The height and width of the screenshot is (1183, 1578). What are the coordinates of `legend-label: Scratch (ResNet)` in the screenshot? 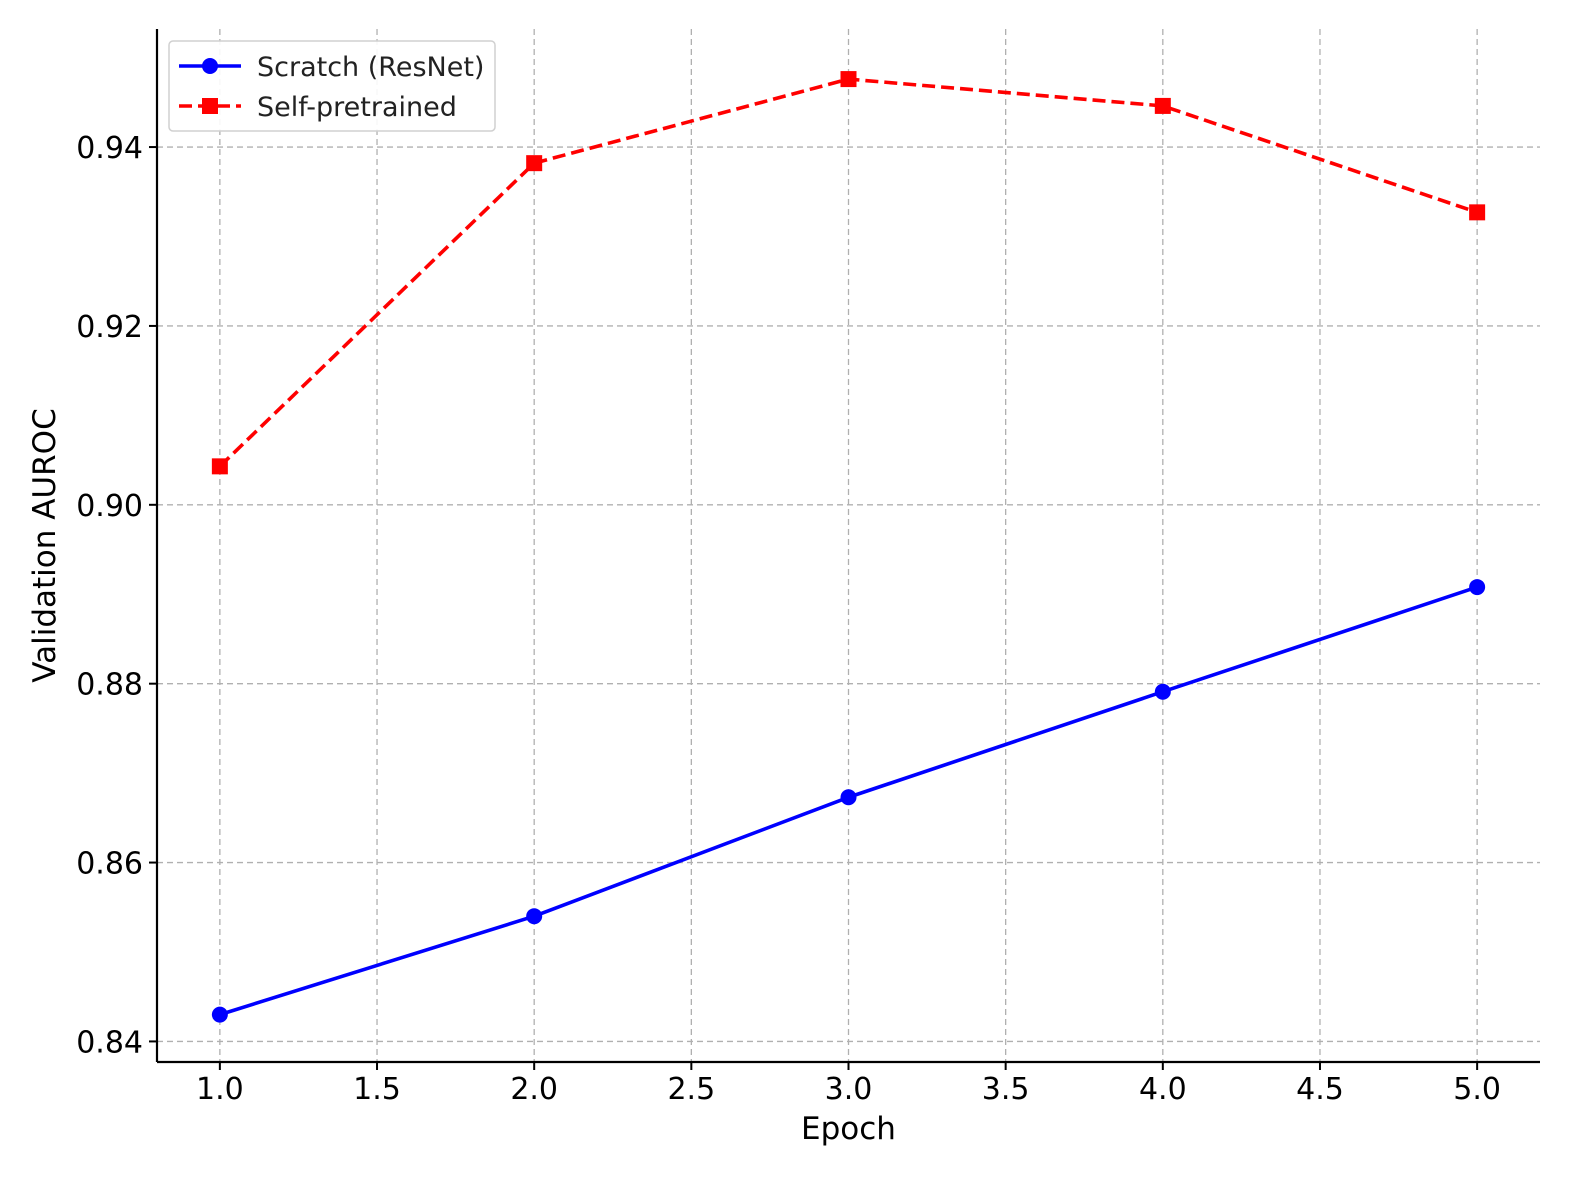 It's located at (370, 67).